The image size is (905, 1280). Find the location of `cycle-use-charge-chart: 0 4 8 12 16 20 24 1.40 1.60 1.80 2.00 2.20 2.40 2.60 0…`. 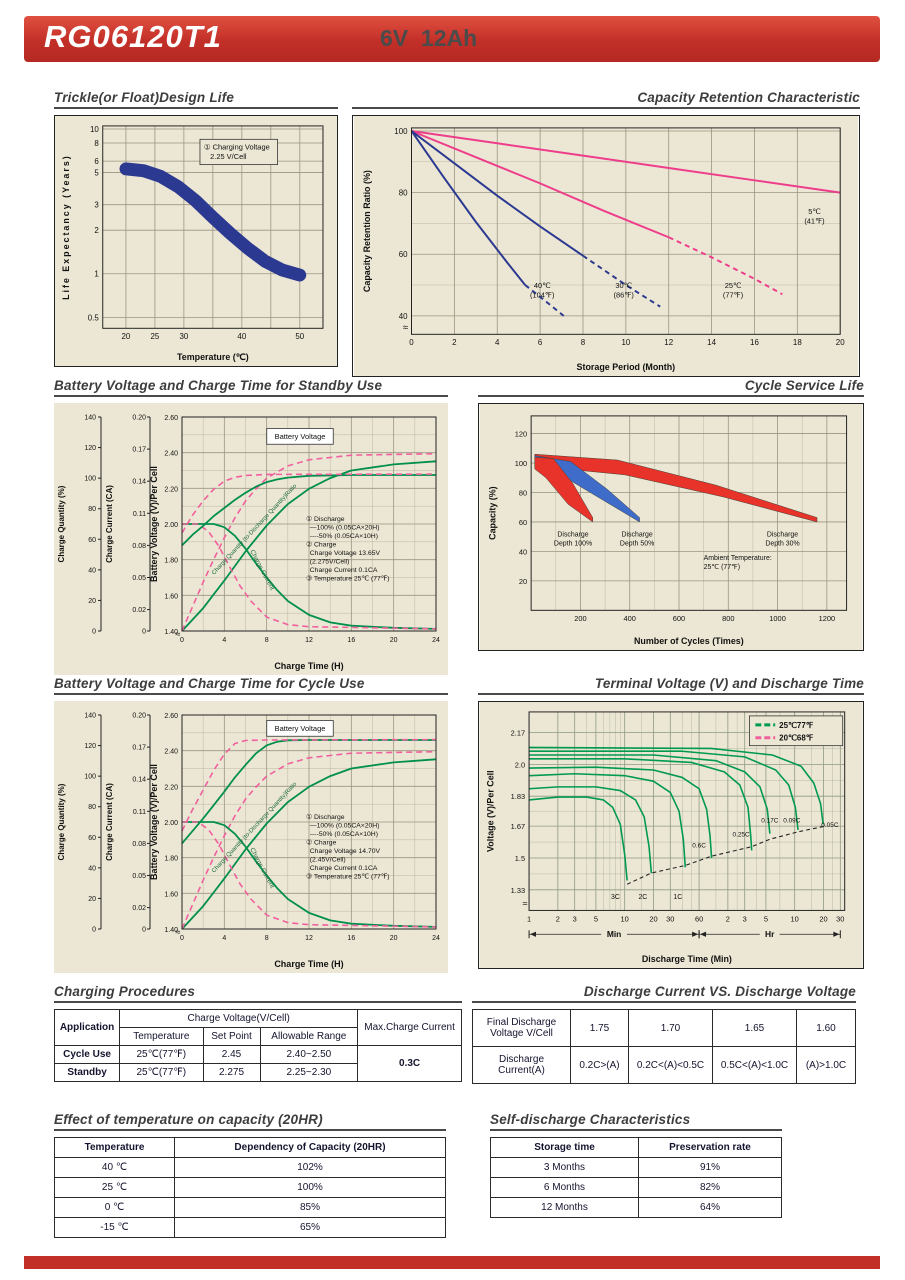

cycle-use-charge-chart: 0 4 8 12 16 20 24 1.40 1.60 1.80 2.00 2.20 2.40 2.60 0… is located at coordinates (251, 837).